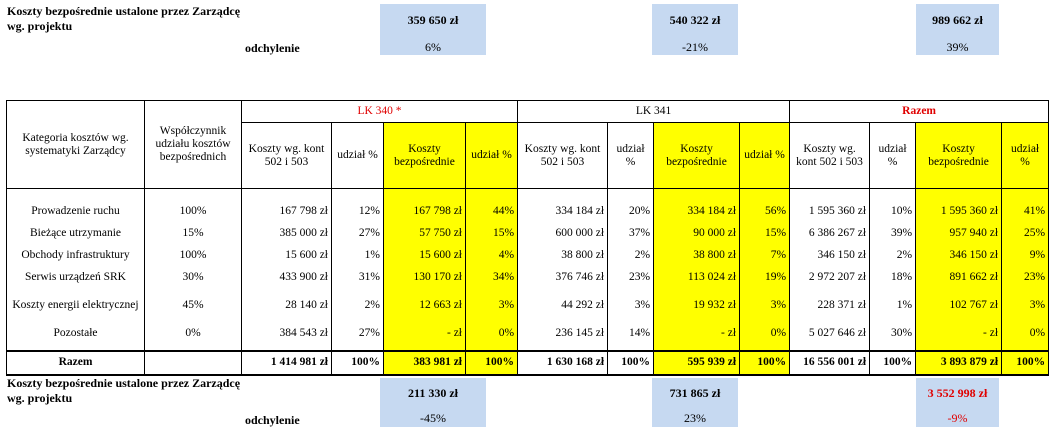 The height and width of the screenshot is (429, 1050). What do you see at coordinates (424, 362) in the screenshot?
I see `total-d1: 383 981 zł` at bounding box center [424, 362].